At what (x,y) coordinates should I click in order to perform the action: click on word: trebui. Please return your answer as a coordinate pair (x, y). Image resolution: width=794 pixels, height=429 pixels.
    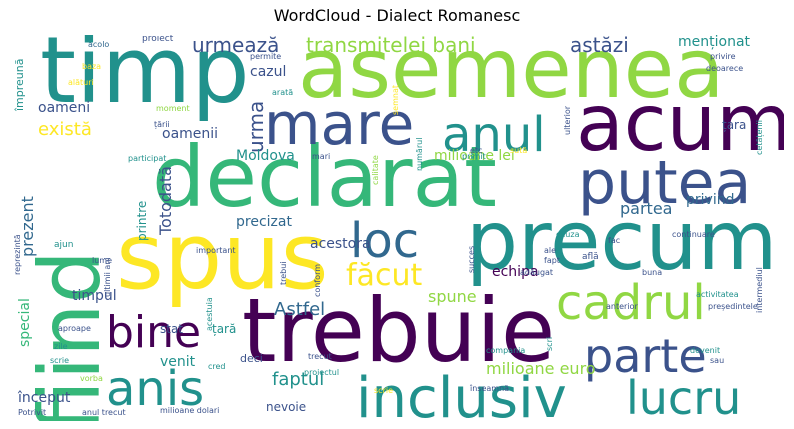
    Looking at the image, I should click on (283, 273).